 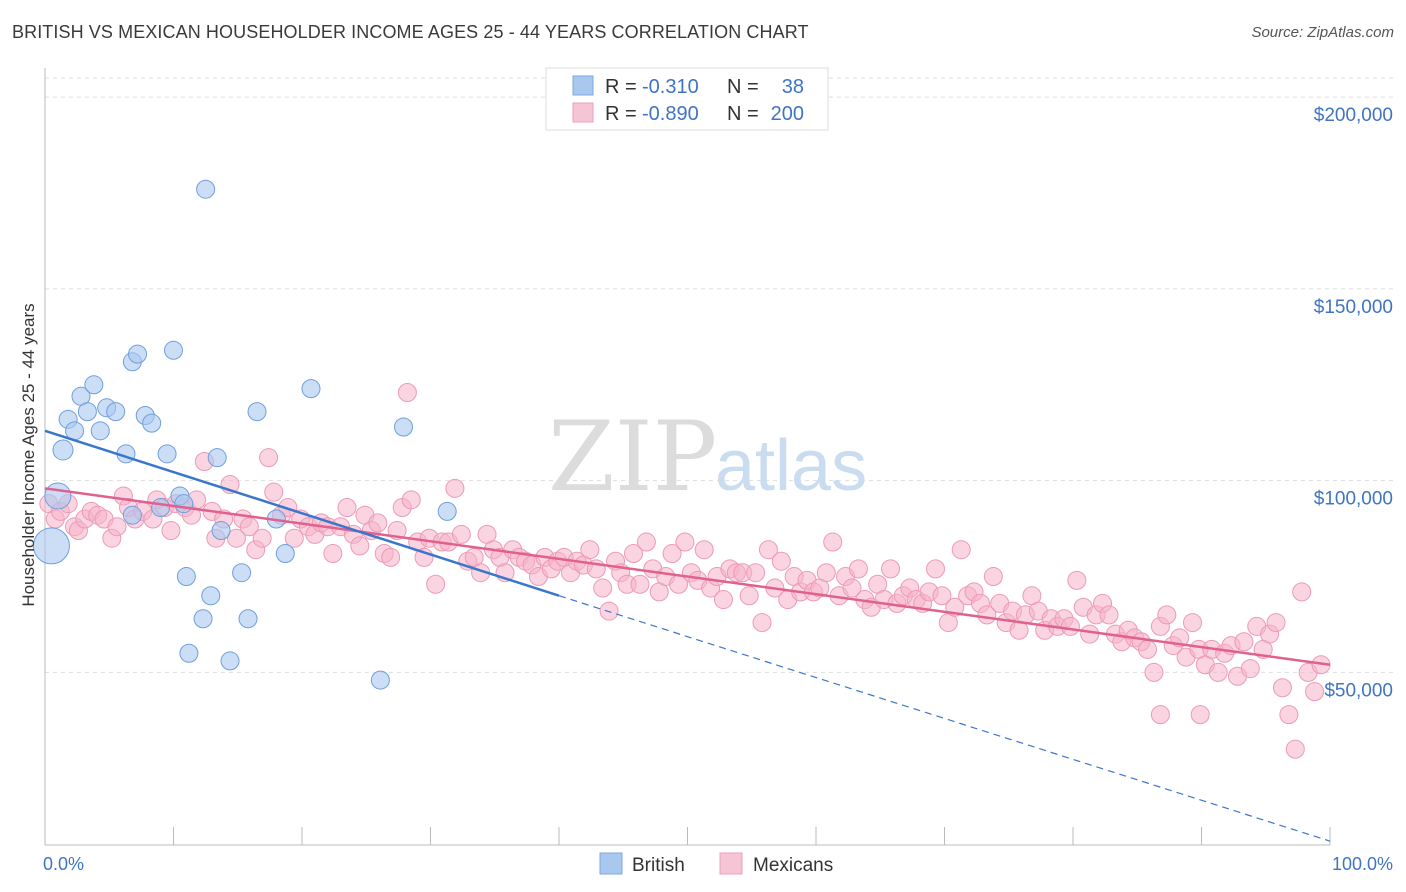 I want to click on legend-r-british: -0.310, so click(x=670, y=87).